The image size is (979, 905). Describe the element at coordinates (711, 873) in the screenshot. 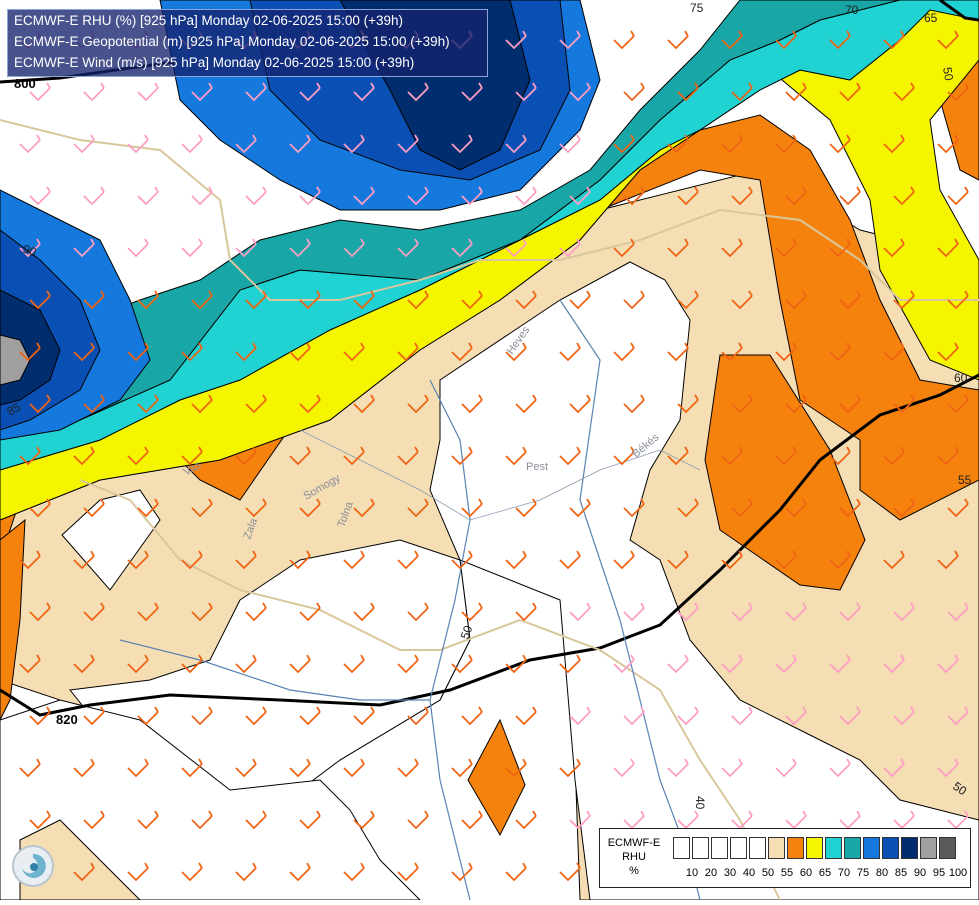

I see `legend-tick-label: 20` at that location.